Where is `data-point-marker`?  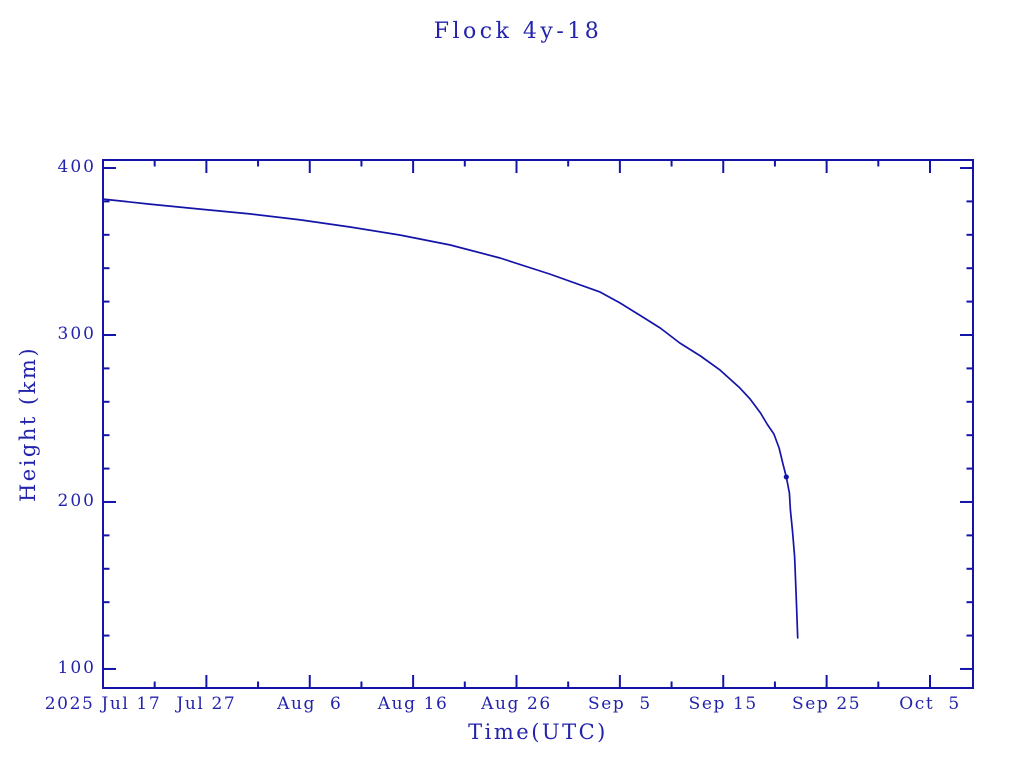
data-point-marker is located at coordinates (786, 477).